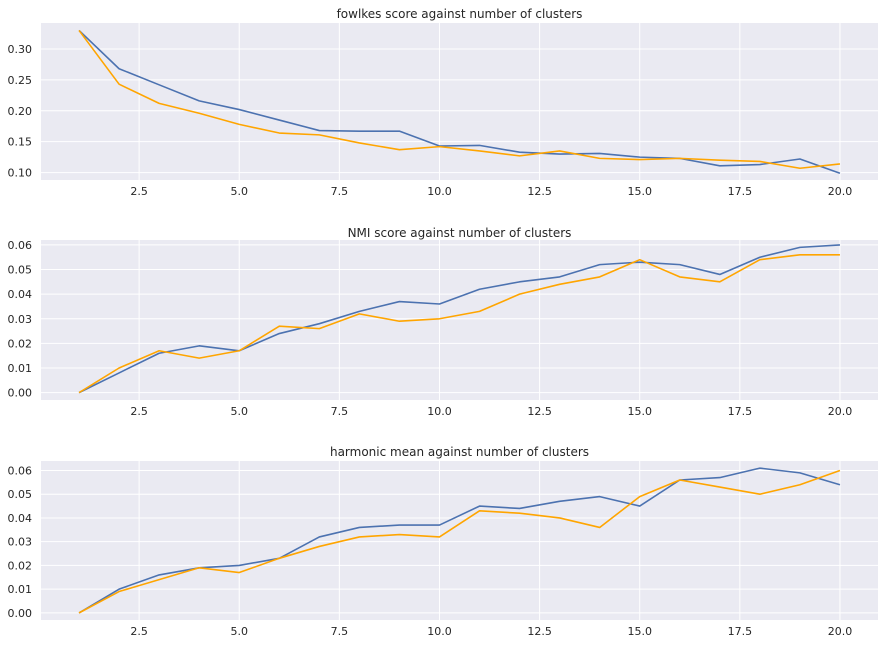 The width and height of the screenshot is (885, 645). What do you see at coordinates (20, 49) in the screenshot?
I see `y-tick-label: 0.30` at bounding box center [20, 49].